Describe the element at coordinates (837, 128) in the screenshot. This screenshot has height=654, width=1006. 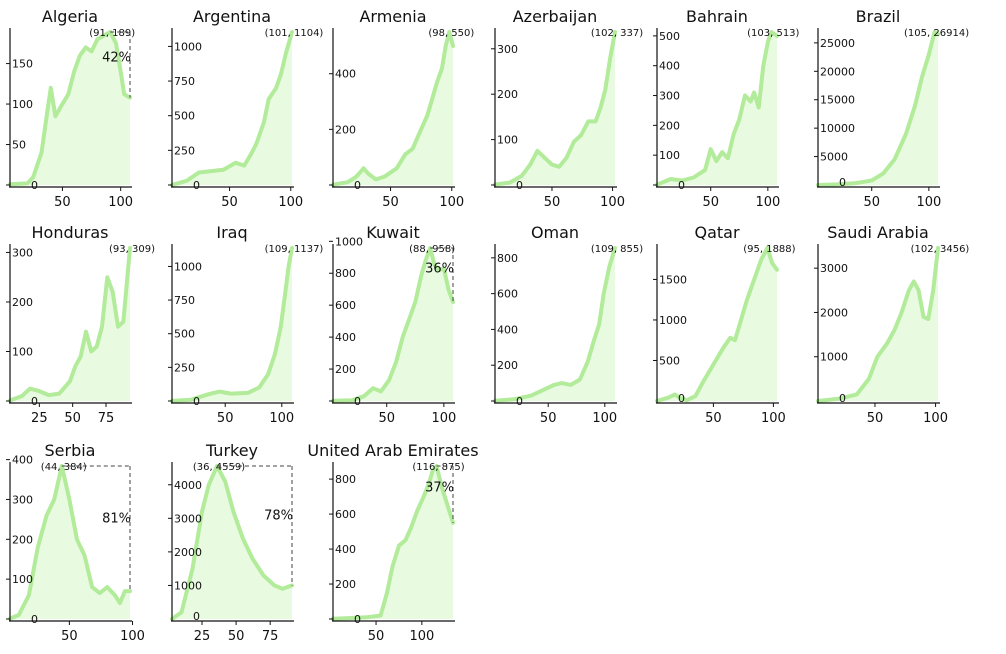
I see `y-tick-label: 10000` at that location.